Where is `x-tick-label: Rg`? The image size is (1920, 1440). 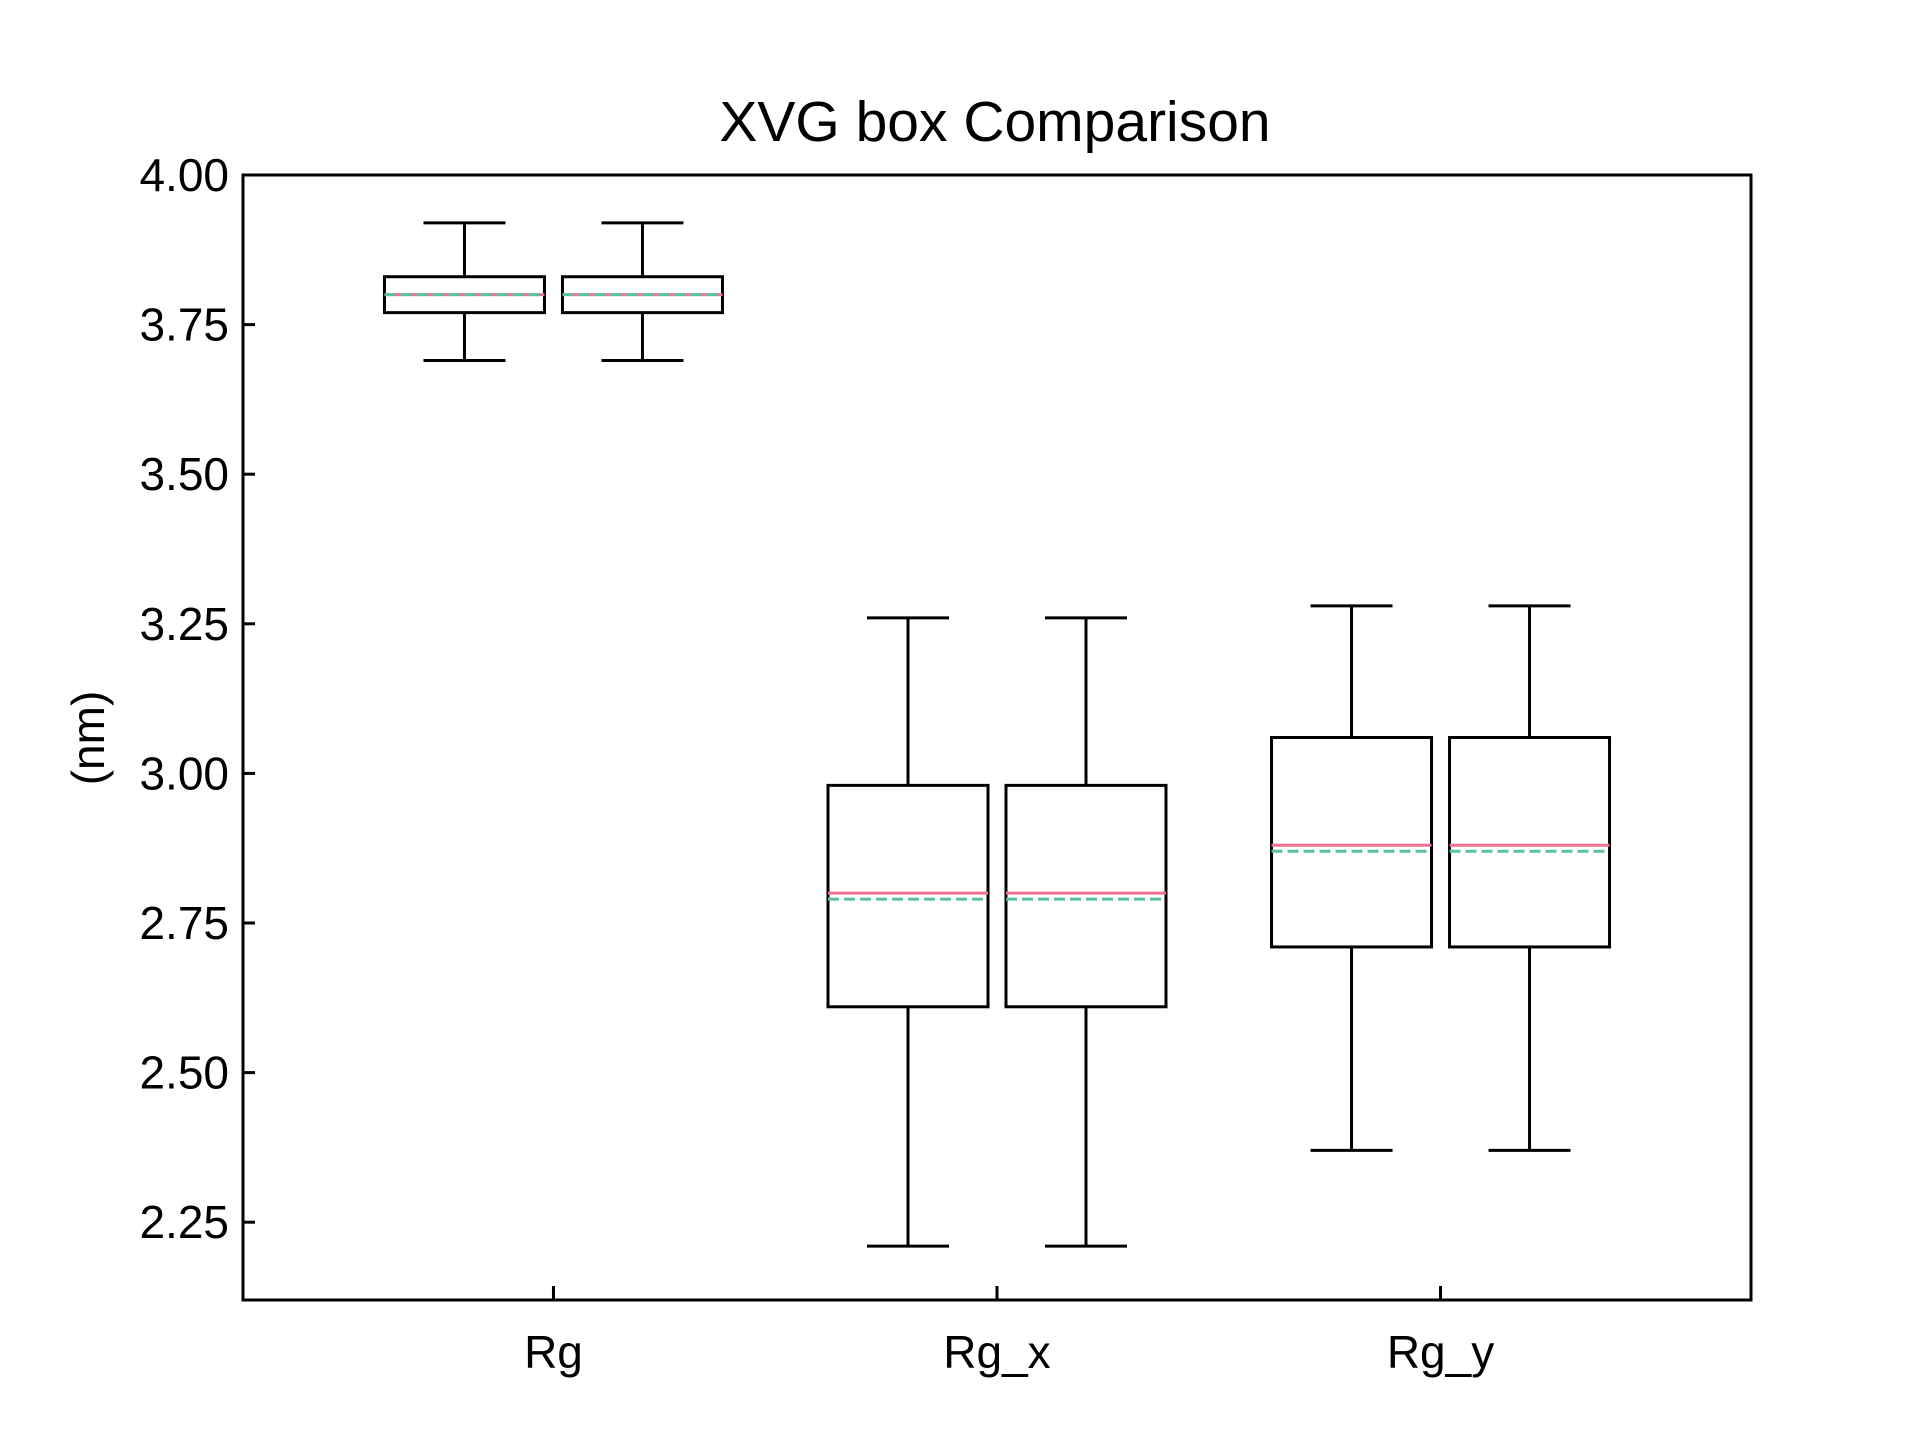 x-tick-label: Rg is located at coordinates (553, 1352).